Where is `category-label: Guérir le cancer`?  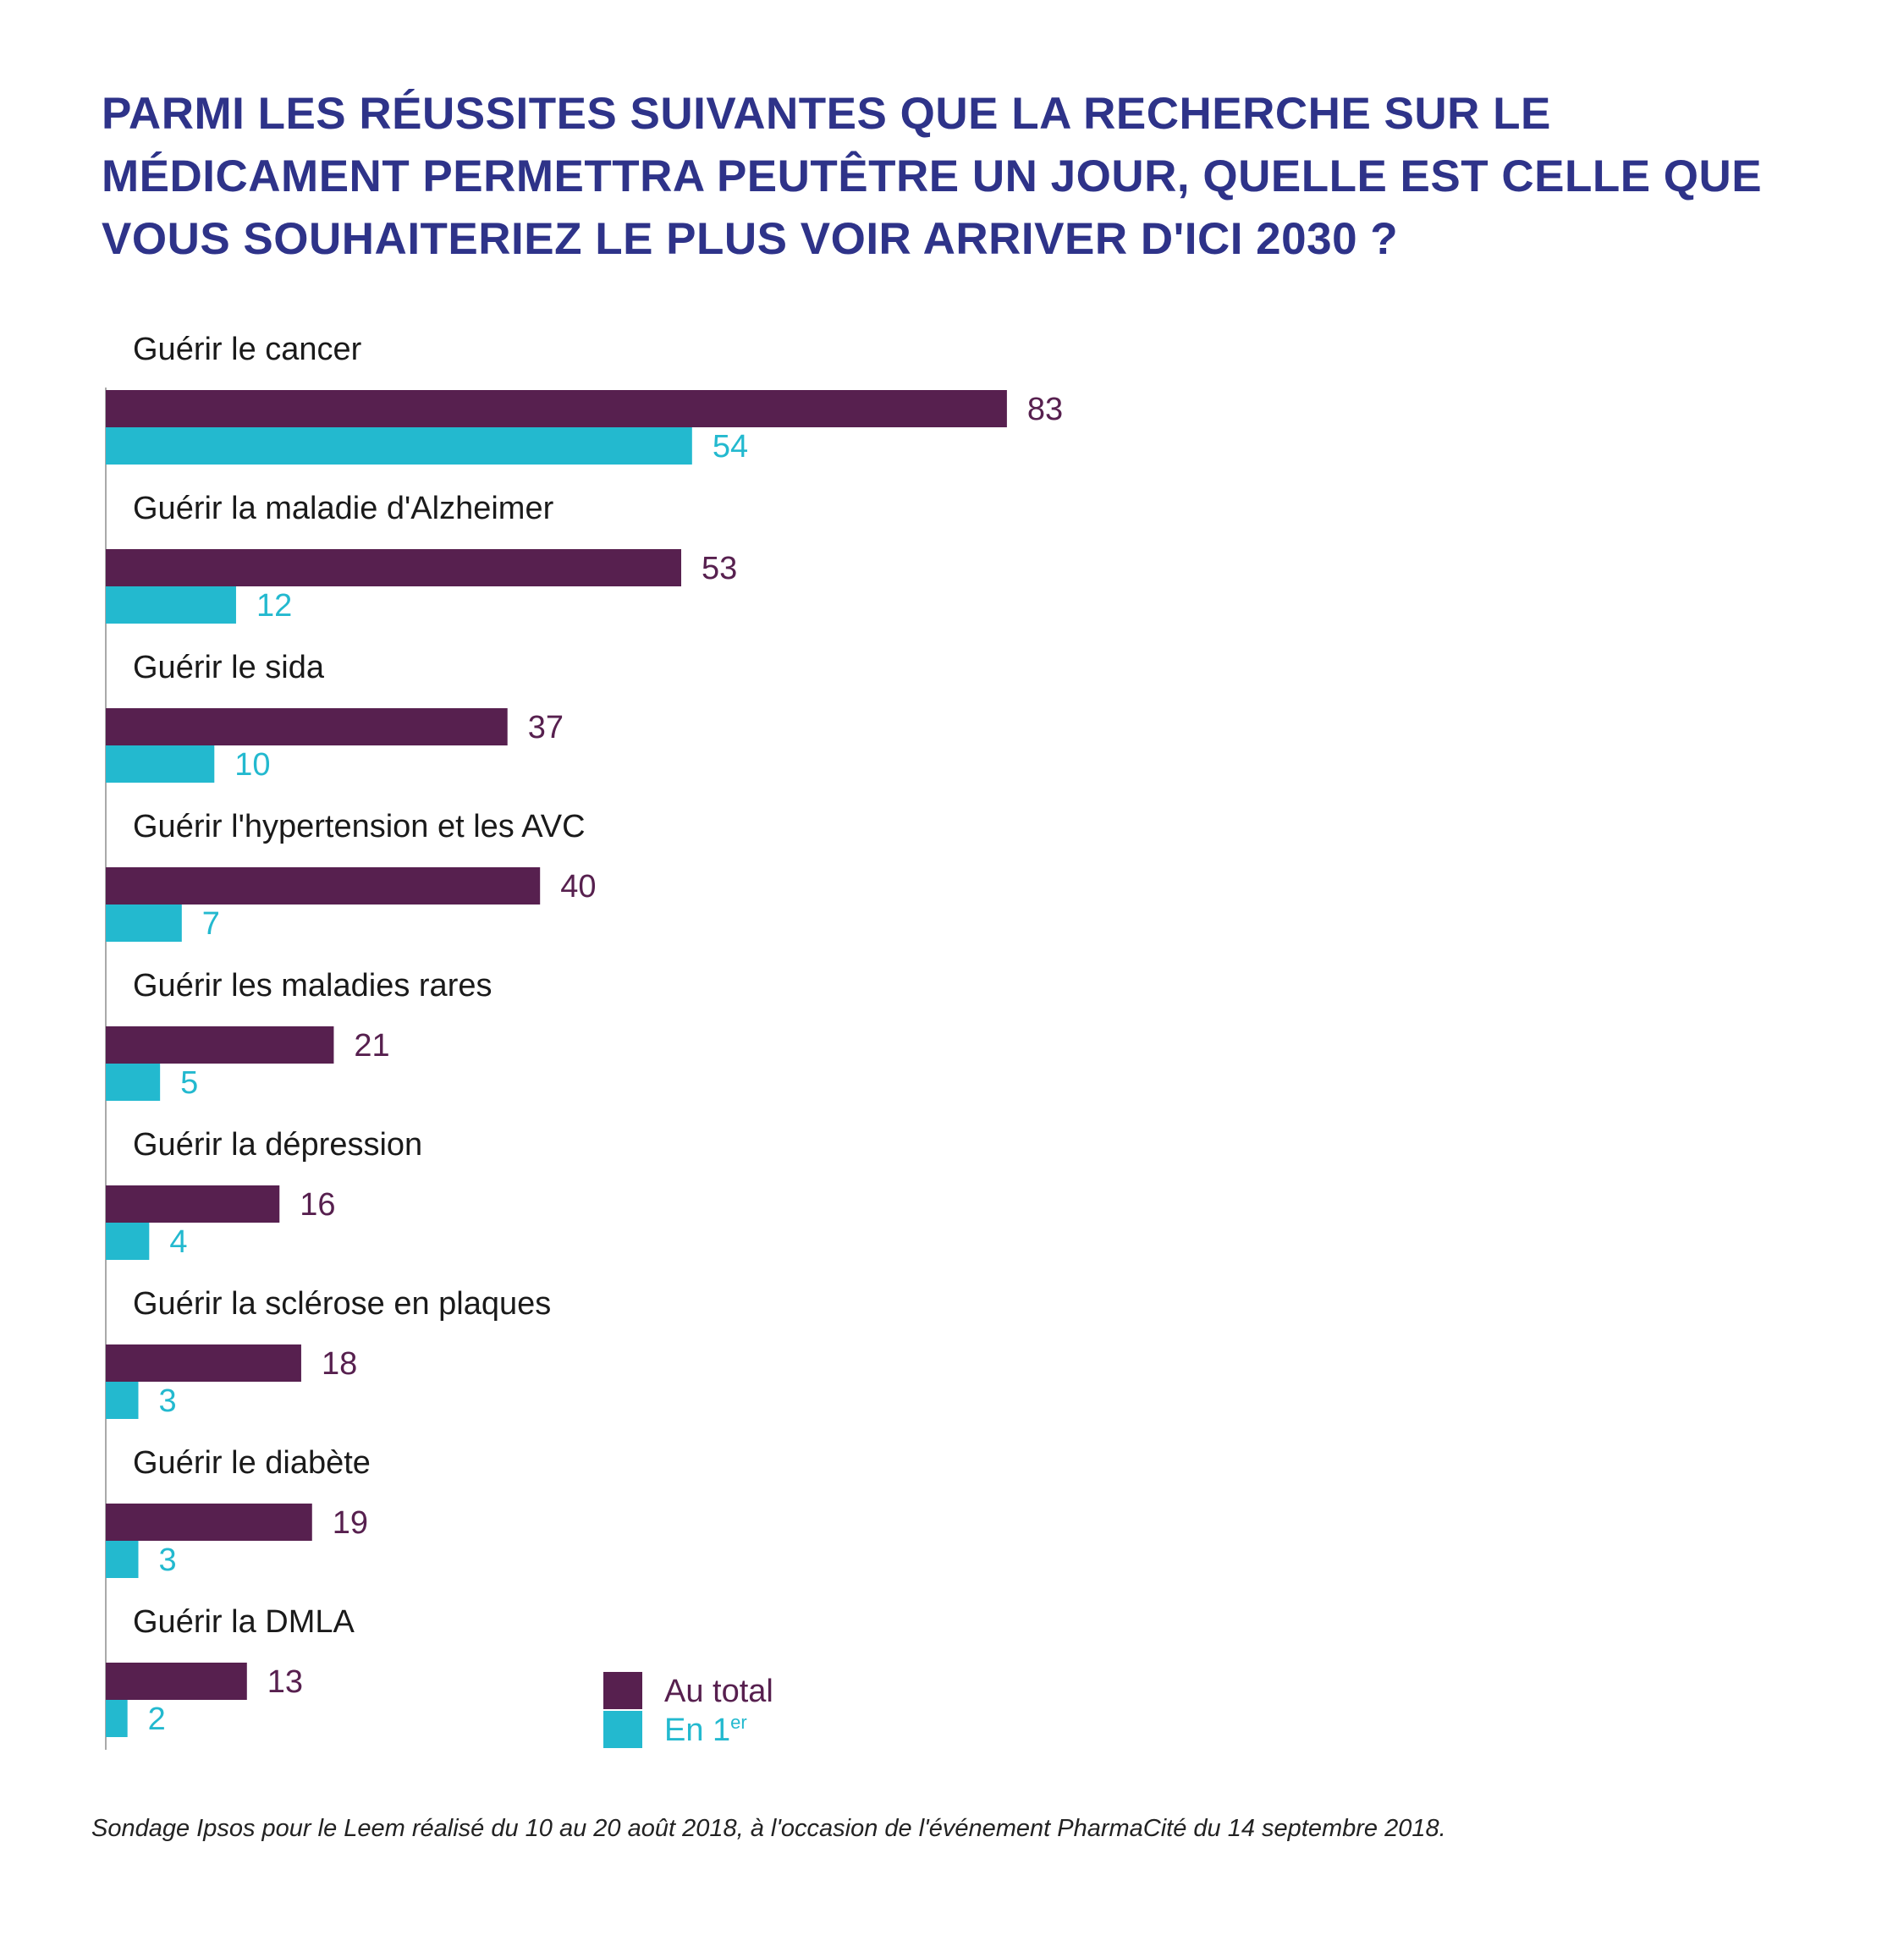 category-label: Guérir le cancer is located at coordinates (248, 350).